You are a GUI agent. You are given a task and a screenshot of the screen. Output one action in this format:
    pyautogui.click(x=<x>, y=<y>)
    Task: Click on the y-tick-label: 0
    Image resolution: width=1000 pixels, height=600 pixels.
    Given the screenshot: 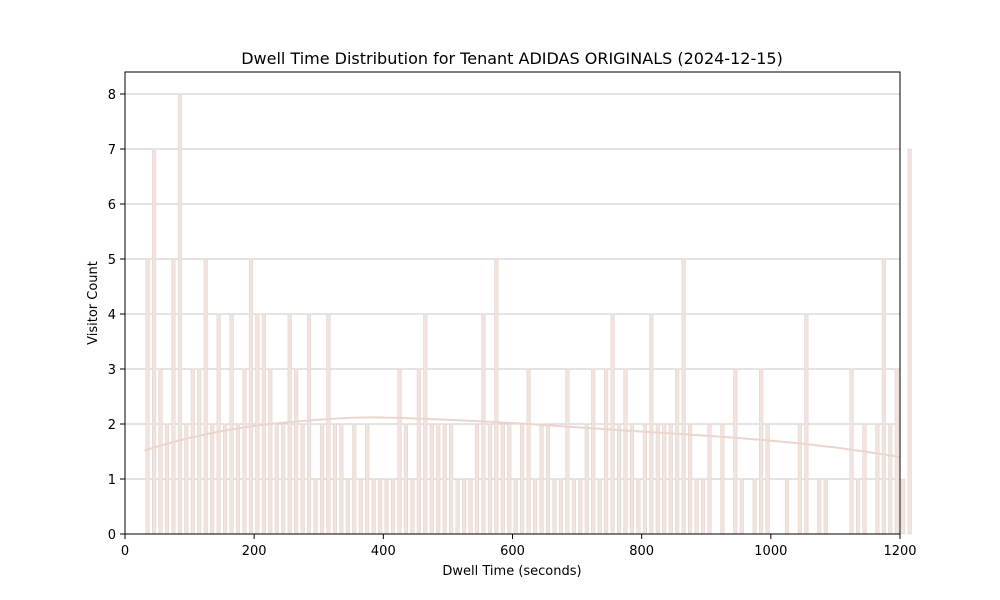 What is the action you would take?
    pyautogui.click(x=112, y=535)
    